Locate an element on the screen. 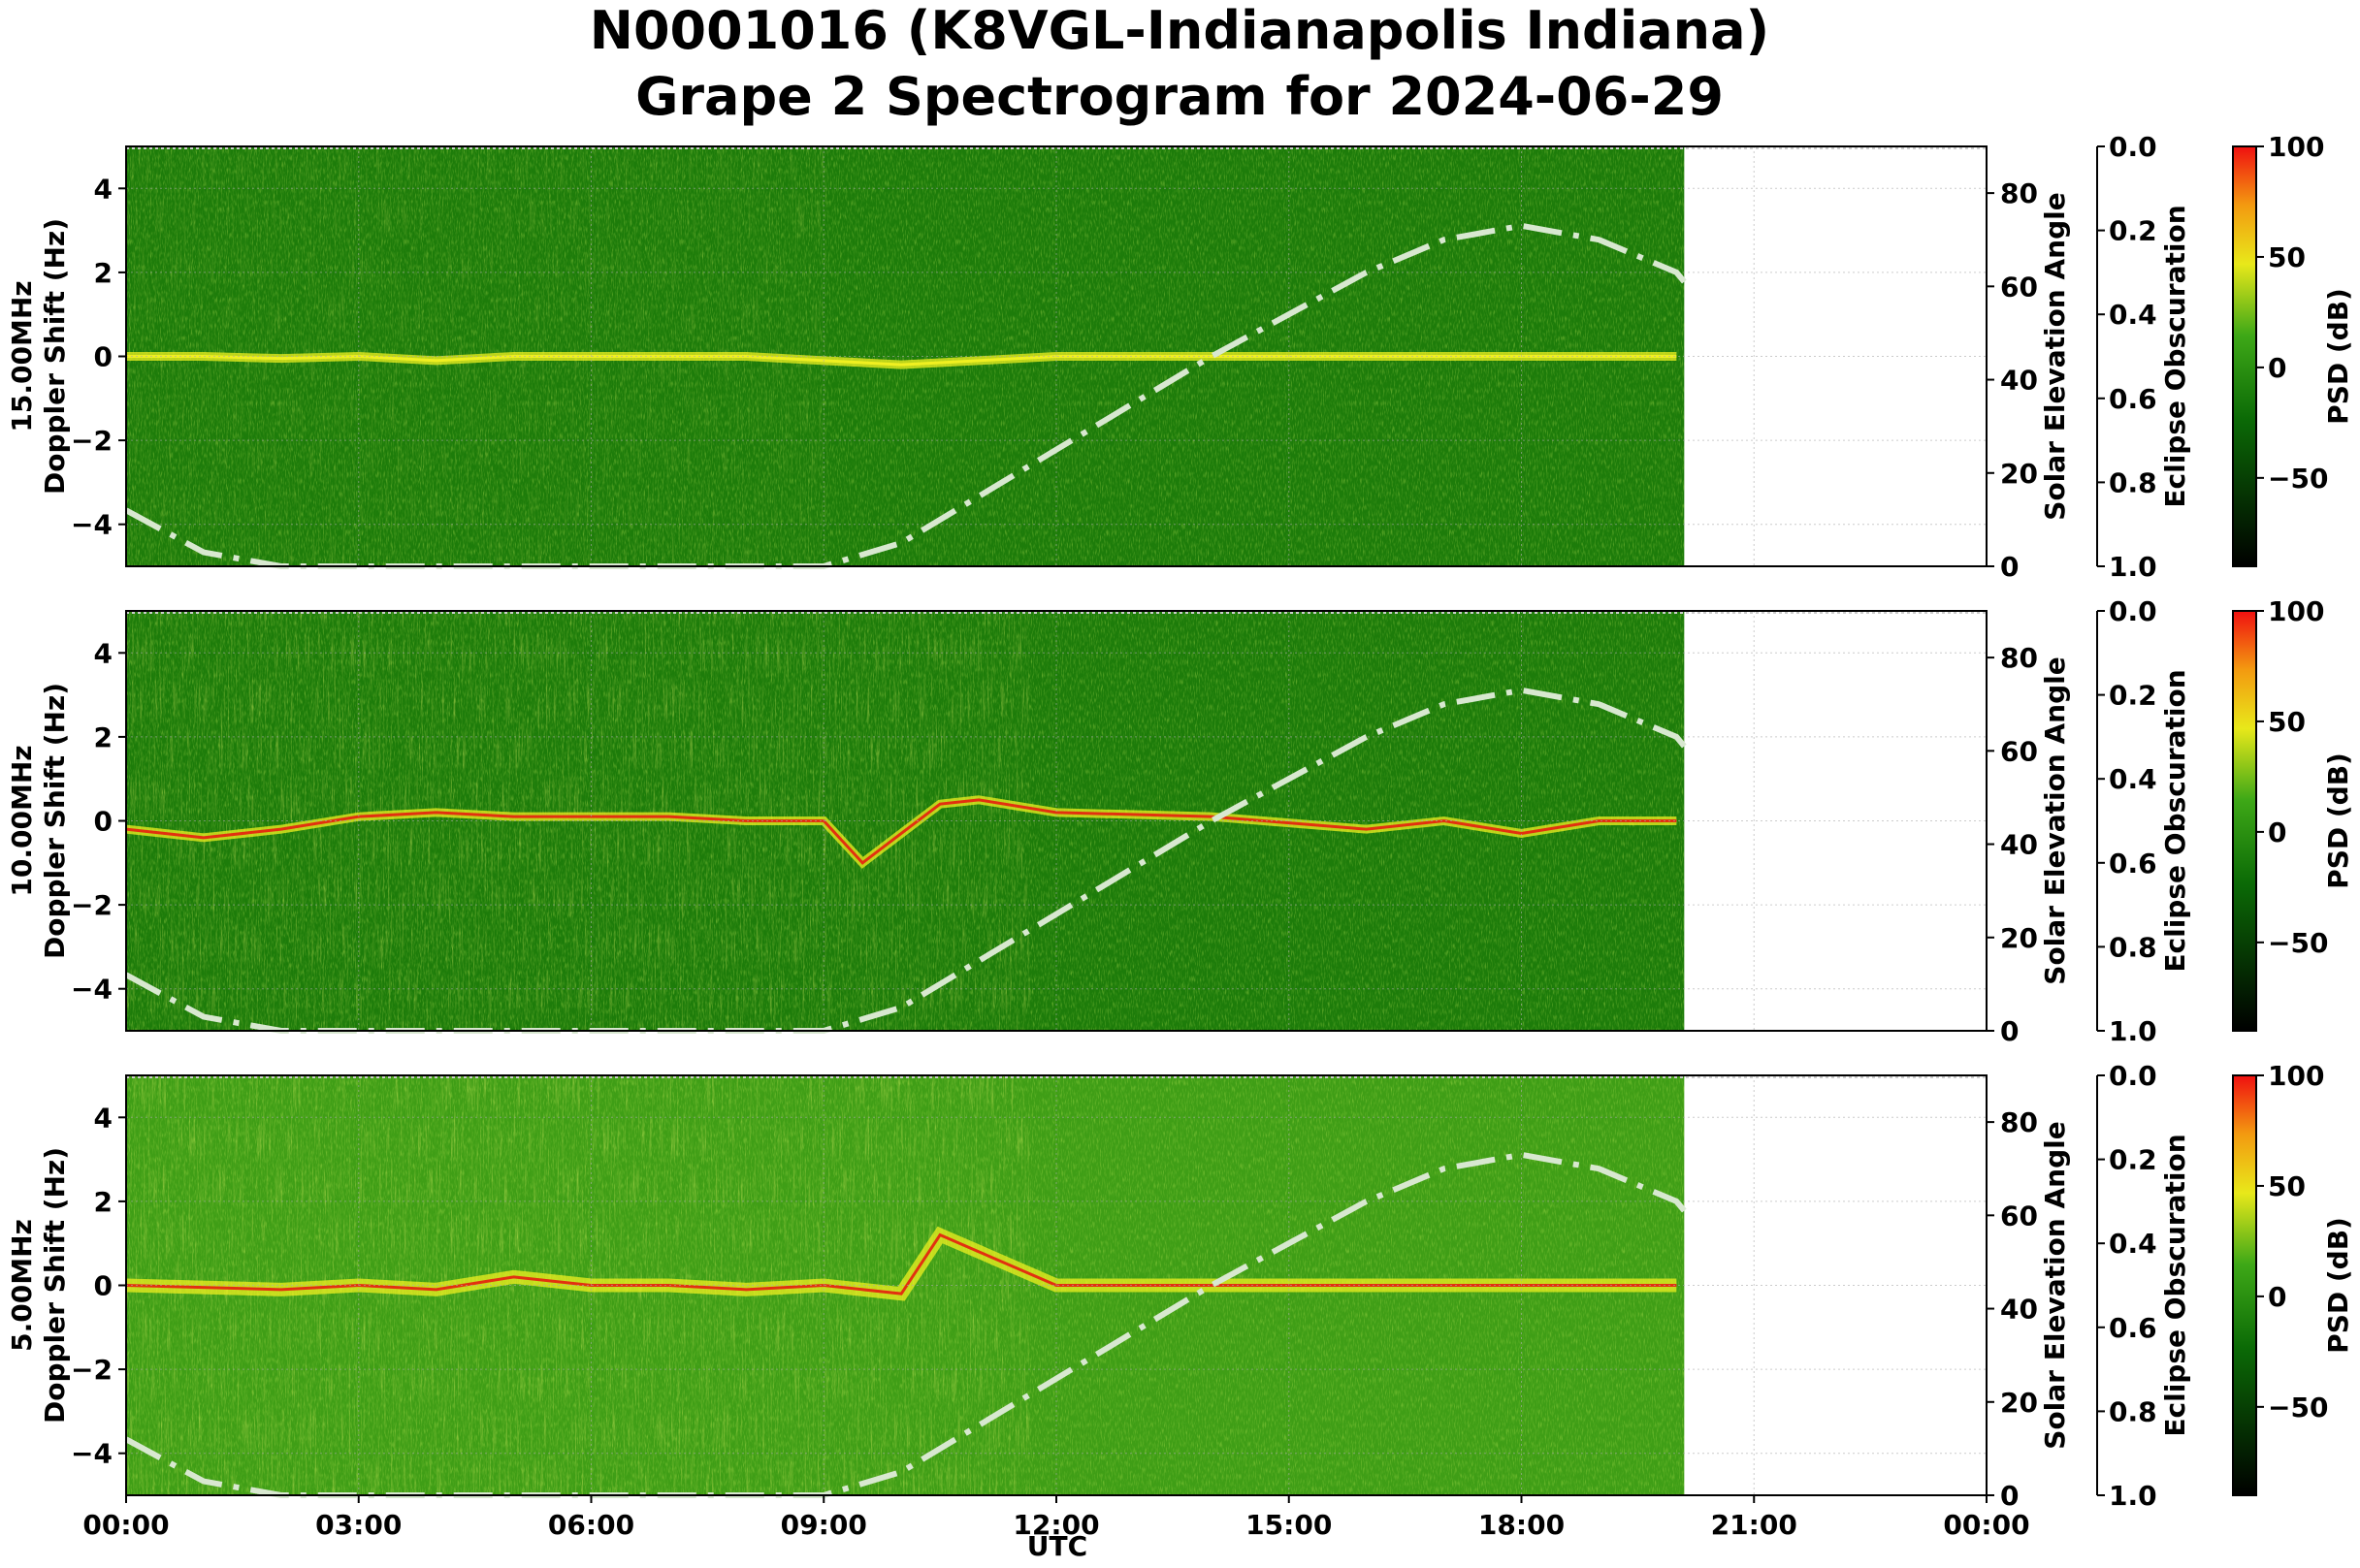  y-axis-label-band: 15.00MHz is located at coordinates (22, 356).